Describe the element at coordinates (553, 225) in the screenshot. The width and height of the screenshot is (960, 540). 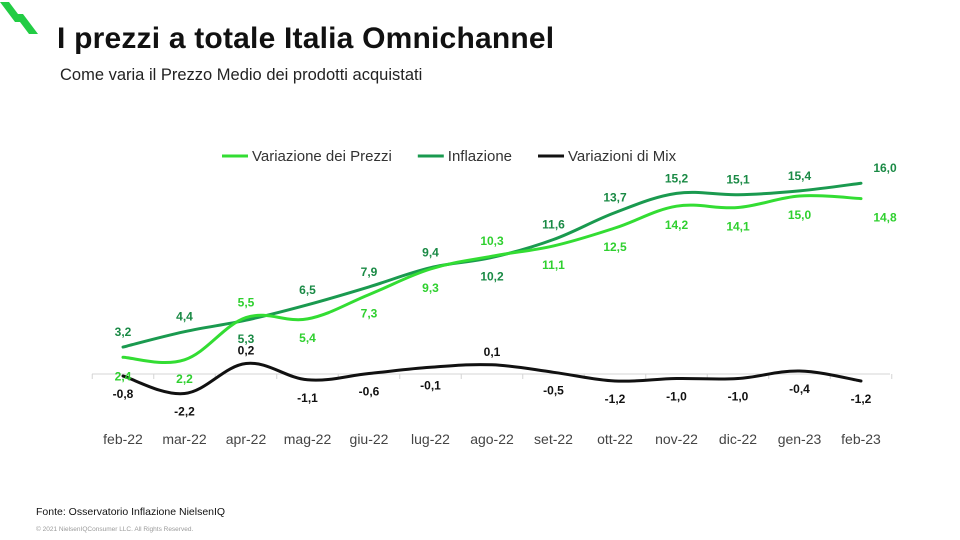
I see `data-label-inflazione: 11,6` at that location.